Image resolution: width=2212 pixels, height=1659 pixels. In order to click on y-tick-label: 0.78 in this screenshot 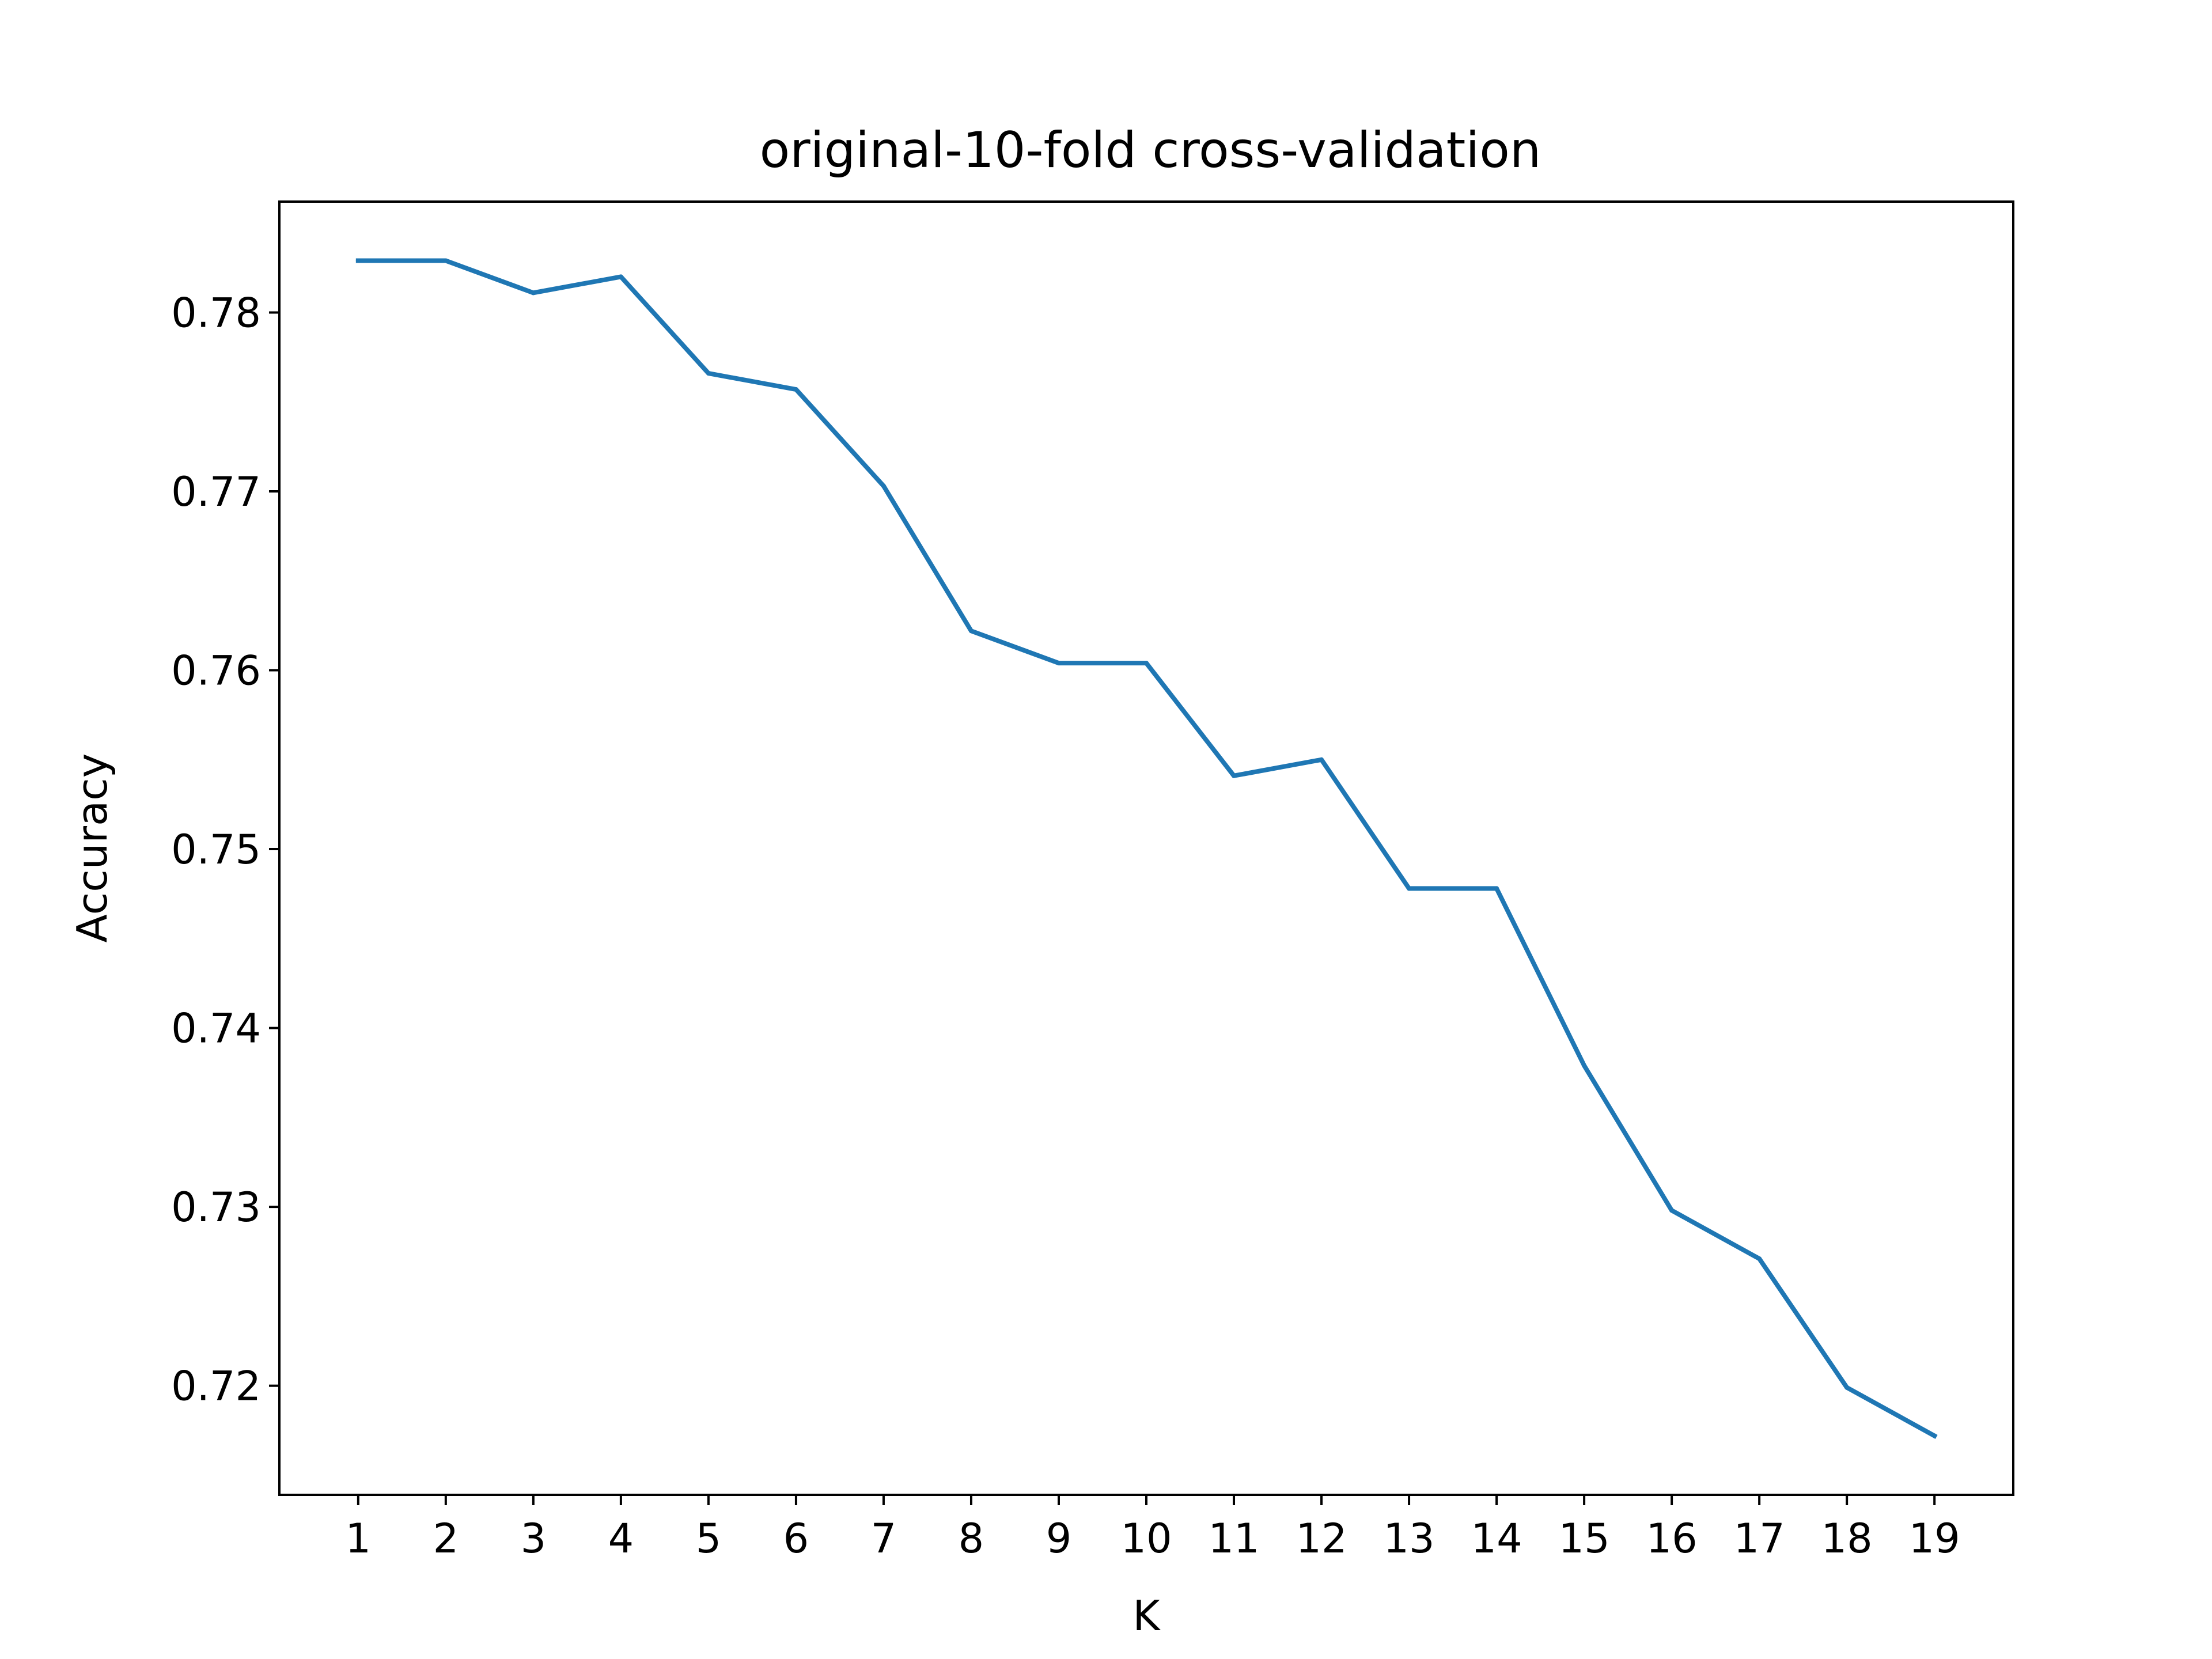, I will do `click(216, 313)`.